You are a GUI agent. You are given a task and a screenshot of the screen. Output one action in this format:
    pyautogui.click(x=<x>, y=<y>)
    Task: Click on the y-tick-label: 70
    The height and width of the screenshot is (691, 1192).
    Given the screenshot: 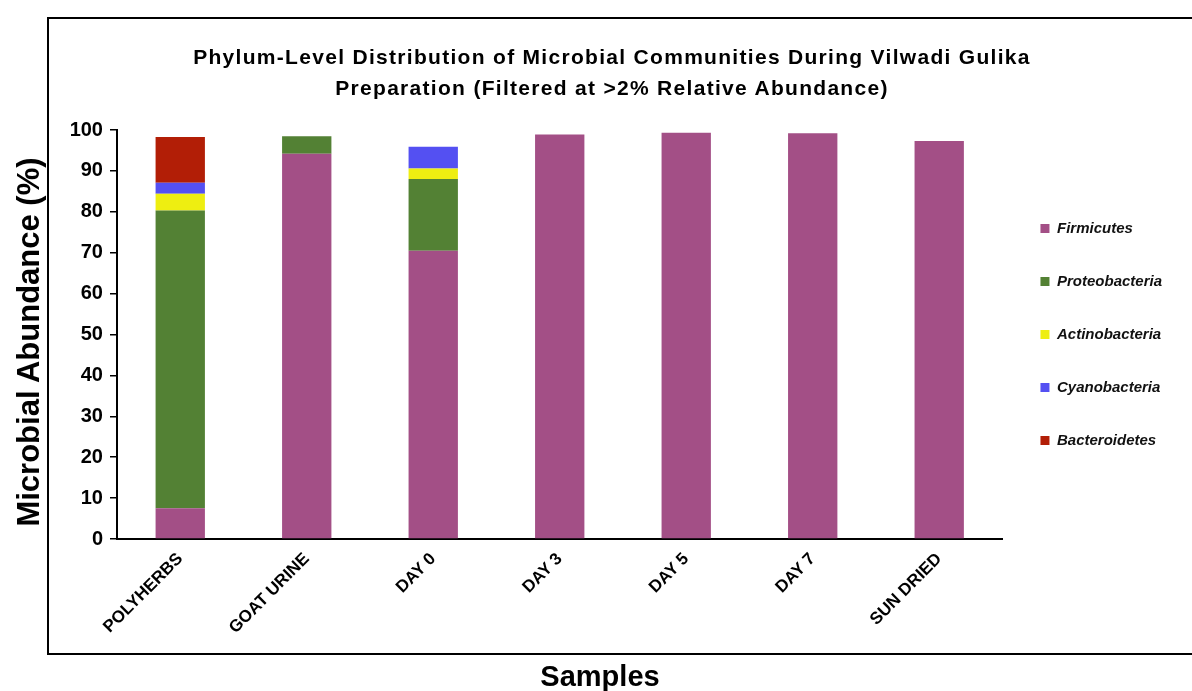 What is the action you would take?
    pyautogui.click(x=91, y=251)
    